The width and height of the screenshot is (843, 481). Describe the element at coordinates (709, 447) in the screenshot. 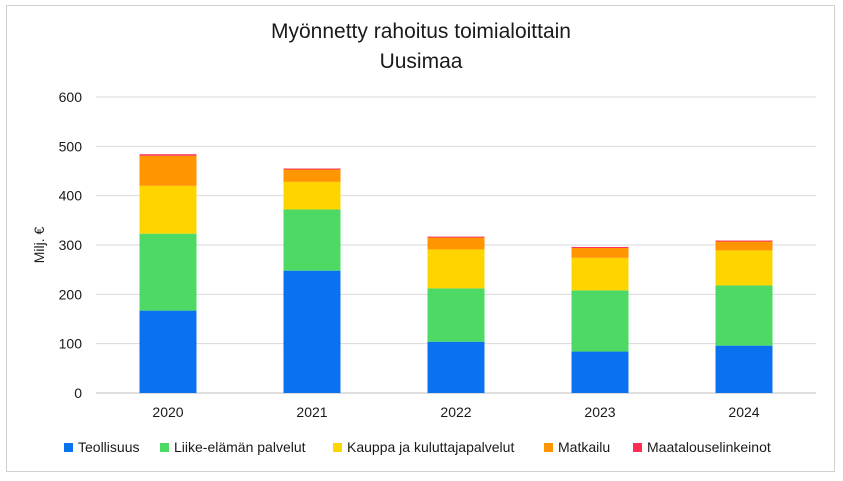

I see `legend-label: Maatalouselinkeinot` at that location.